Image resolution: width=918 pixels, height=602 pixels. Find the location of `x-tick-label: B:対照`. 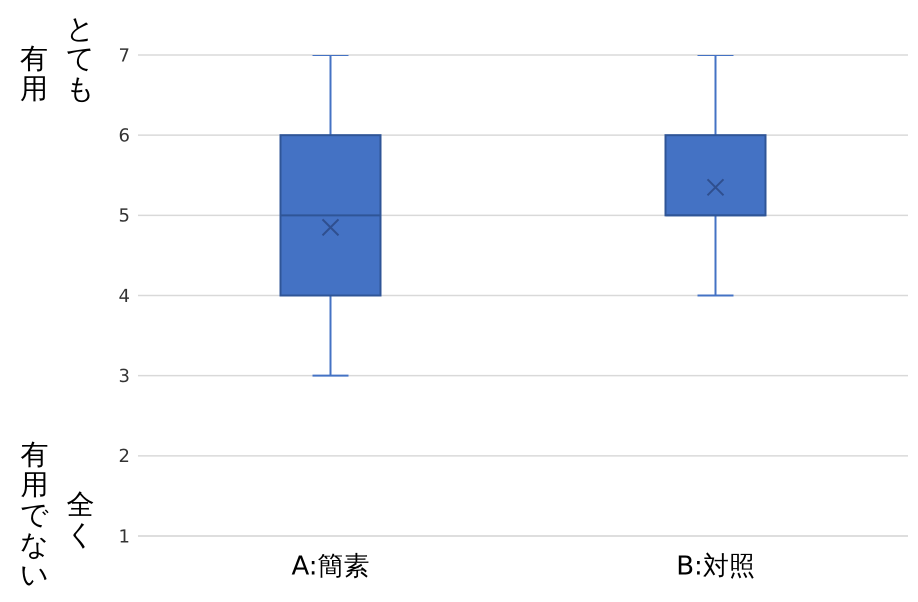

x-tick-label: B:対照 is located at coordinates (715, 566).